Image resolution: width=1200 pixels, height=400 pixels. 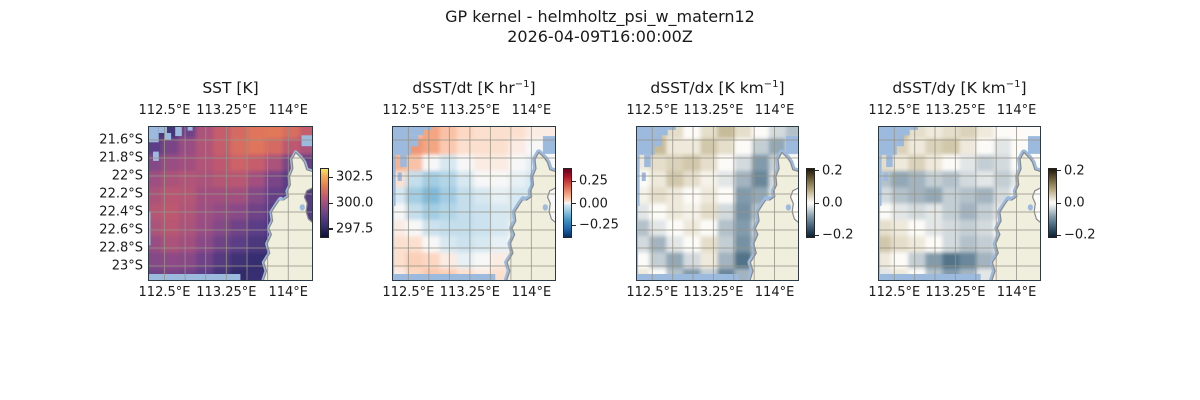 I want to click on panel-title-dsst_dx: dSST/dx [K km−1], so click(x=717, y=88).